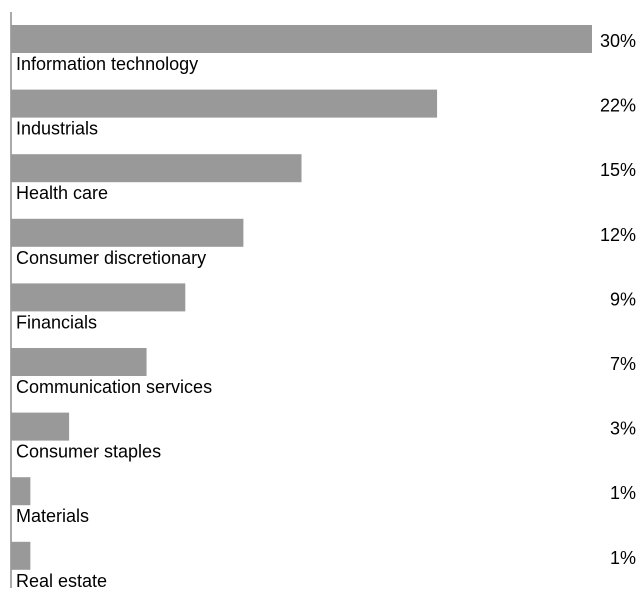 The image size is (641, 590). I want to click on bar-consumer-discretionary, so click(127, 232).